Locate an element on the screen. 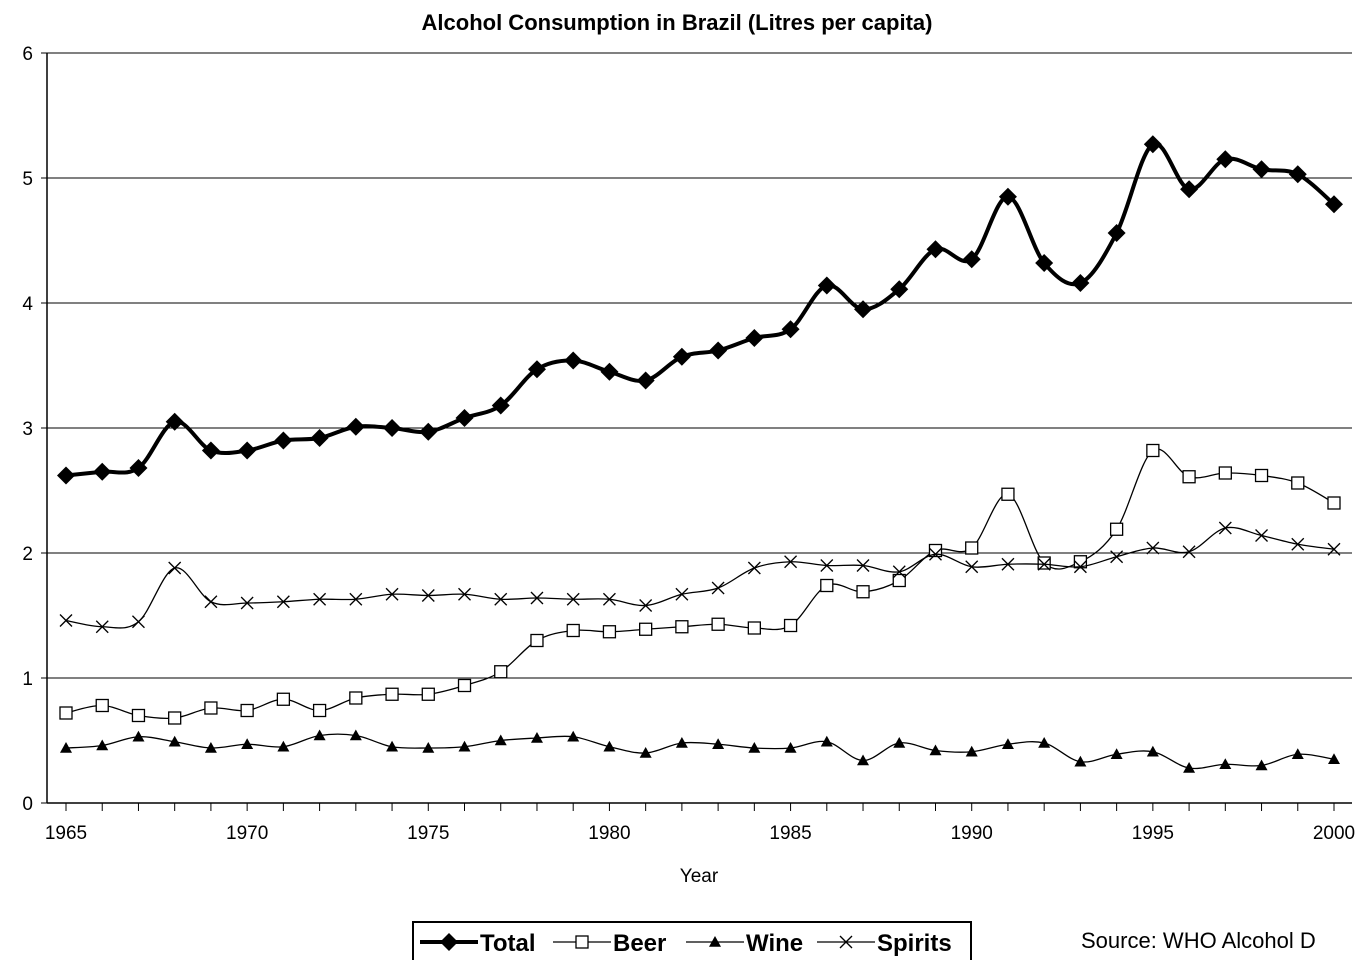 The height and width of the screenshot is (960, 1364). legend-label-beer: Beer is located at coordinates (639, 943).